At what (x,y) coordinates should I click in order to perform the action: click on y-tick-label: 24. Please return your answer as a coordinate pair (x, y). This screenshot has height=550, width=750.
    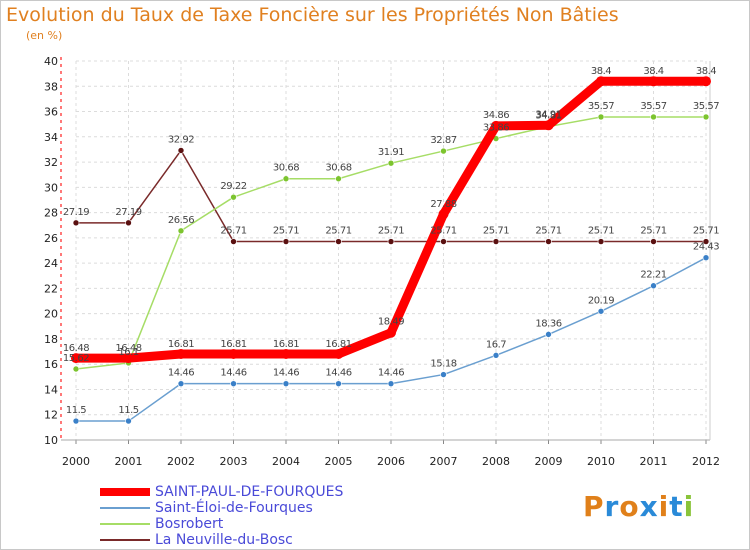
    Looking at the image, I should click on (51, 263).